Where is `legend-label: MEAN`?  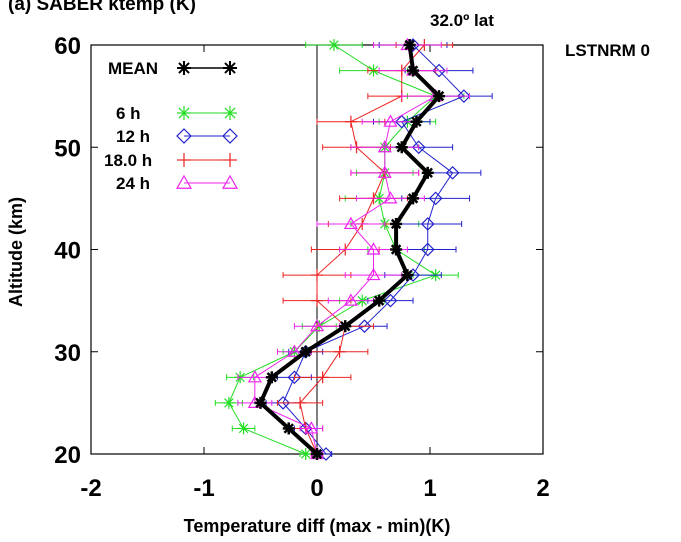
legend-label: MEAN is located at coordinates (133, 68).